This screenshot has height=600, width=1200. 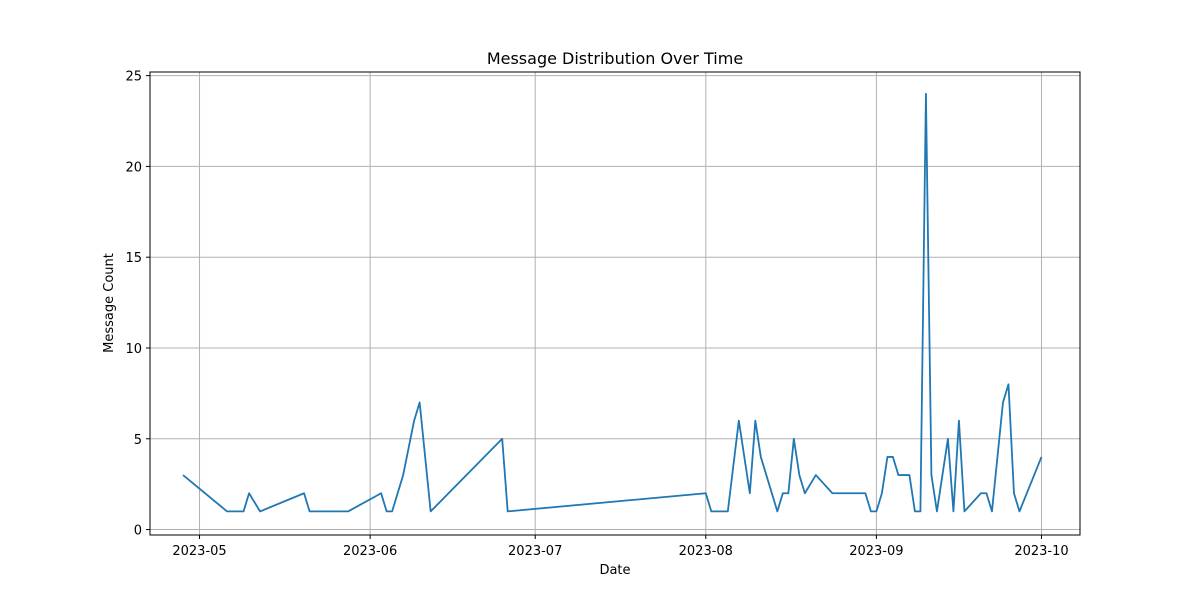 I want to click on y-tick-label: 0, so click(x=138, y=531).